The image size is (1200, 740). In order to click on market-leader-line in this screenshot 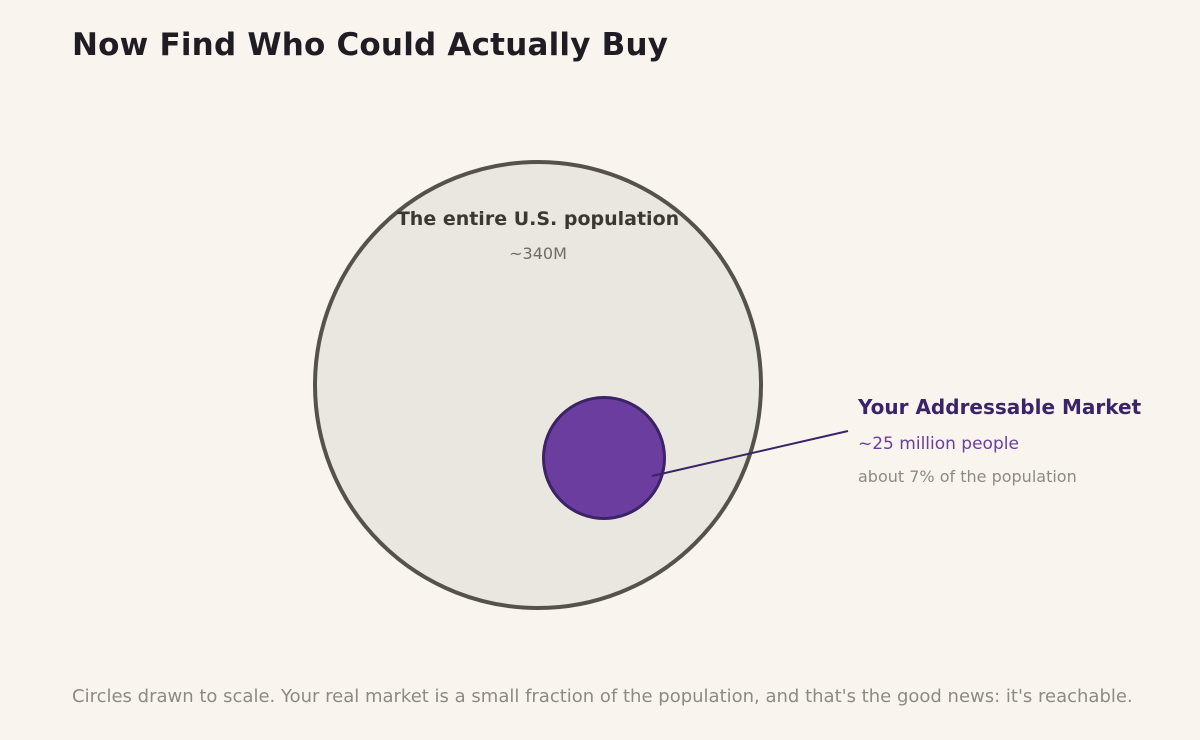, I will do `click(750, 453)`.